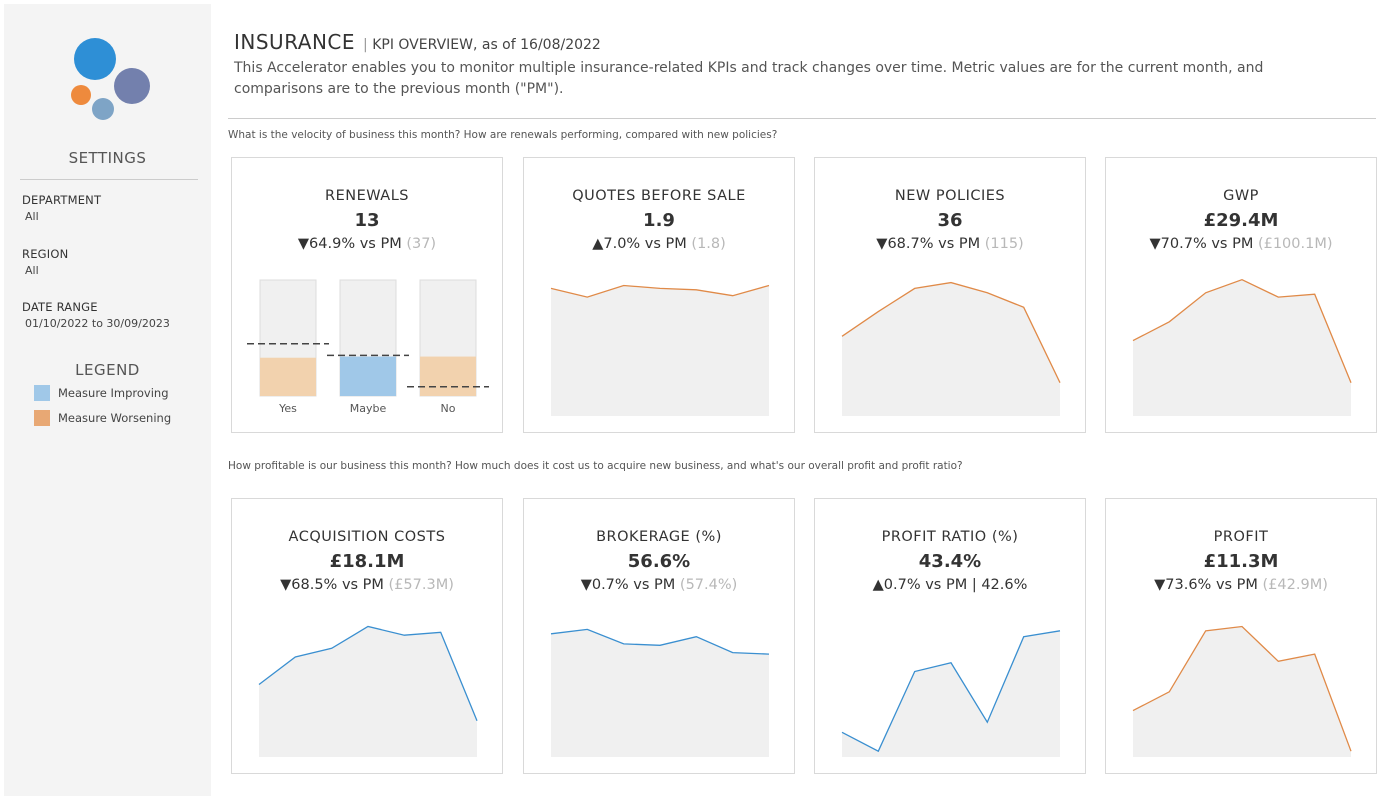 This screenshot has height=800, width=1400. I want to click on kpi-change-text: 0.7% vs PM | 42.6%, so click(955, 585).